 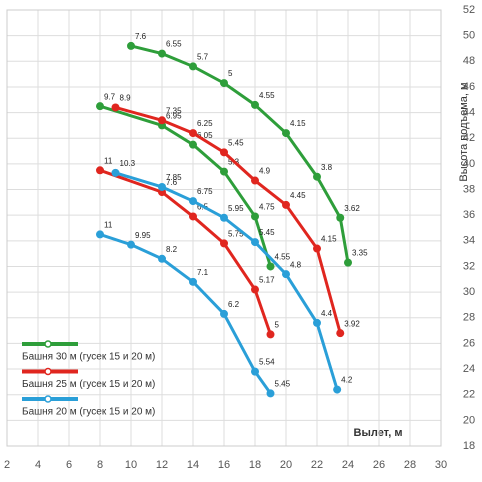 What do you see at coordinates (110, 96) in the screenshot?
I see `load-label: 9.7` at bounding box center [110, 96].